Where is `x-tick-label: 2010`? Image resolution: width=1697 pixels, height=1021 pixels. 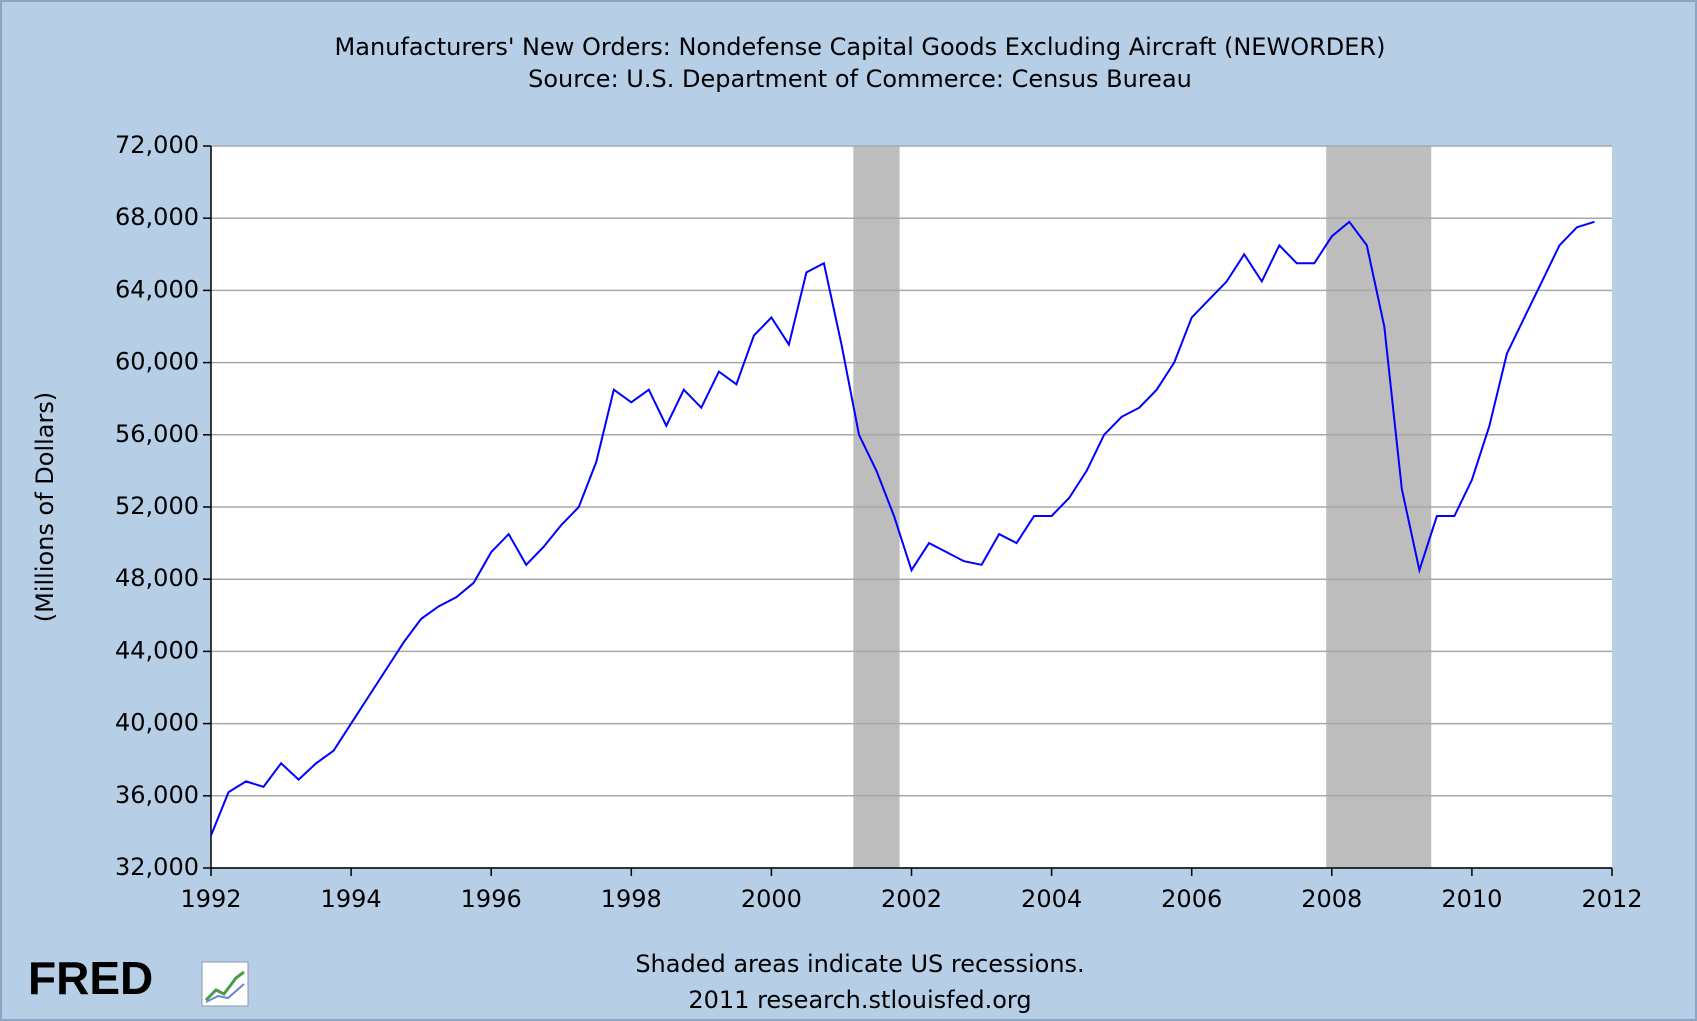 x-tick-label: 2010 is located at coordinates (1471, 899).